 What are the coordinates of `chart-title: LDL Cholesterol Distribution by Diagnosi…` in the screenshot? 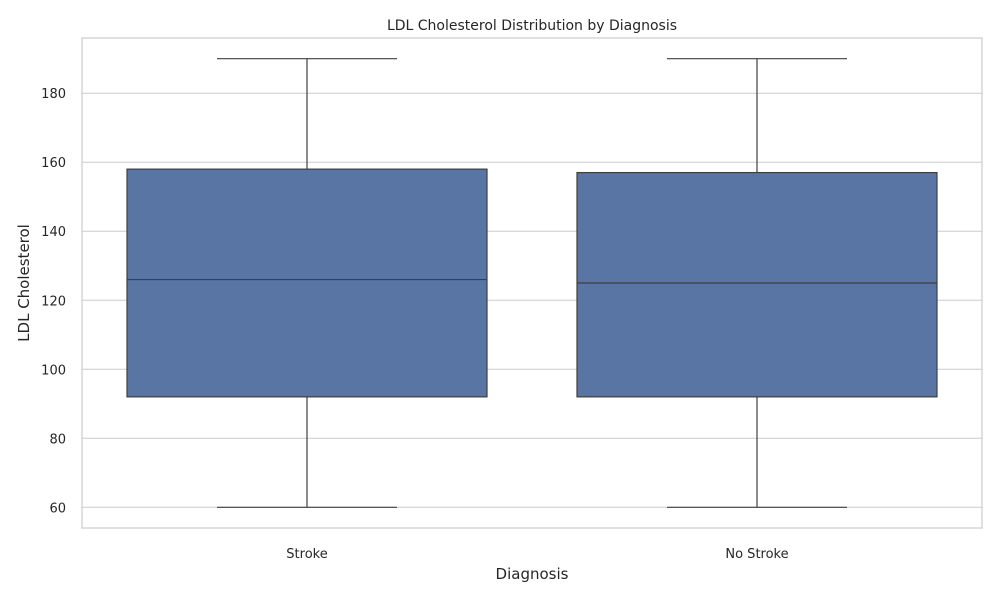 It's located at (532, 26).